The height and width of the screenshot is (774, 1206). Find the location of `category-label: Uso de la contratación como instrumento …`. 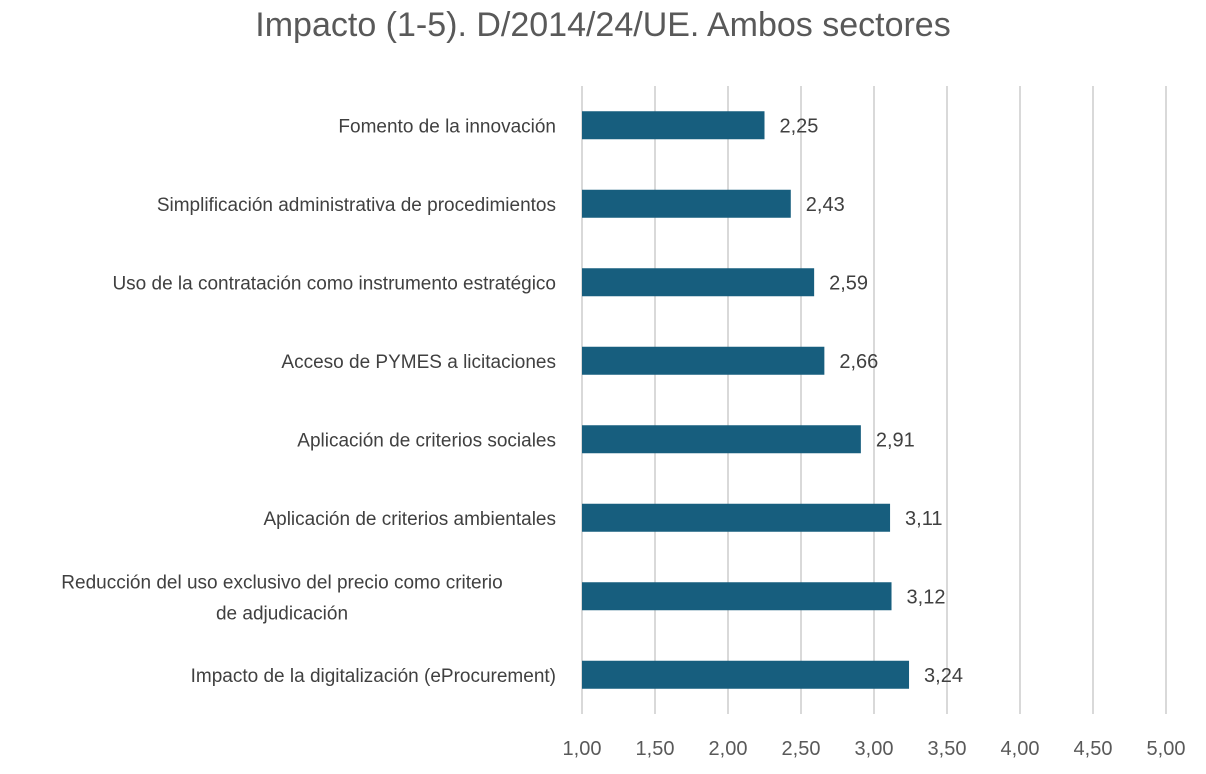

category-label: Uso de la contratación como instrumento … is located at coordinates (334, 283).